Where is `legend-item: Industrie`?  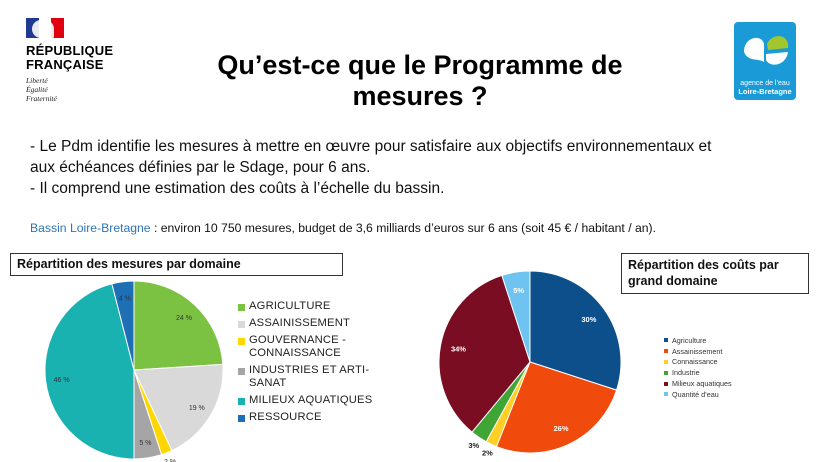 legend-item: Industrie is located at coordinates (729, 372).